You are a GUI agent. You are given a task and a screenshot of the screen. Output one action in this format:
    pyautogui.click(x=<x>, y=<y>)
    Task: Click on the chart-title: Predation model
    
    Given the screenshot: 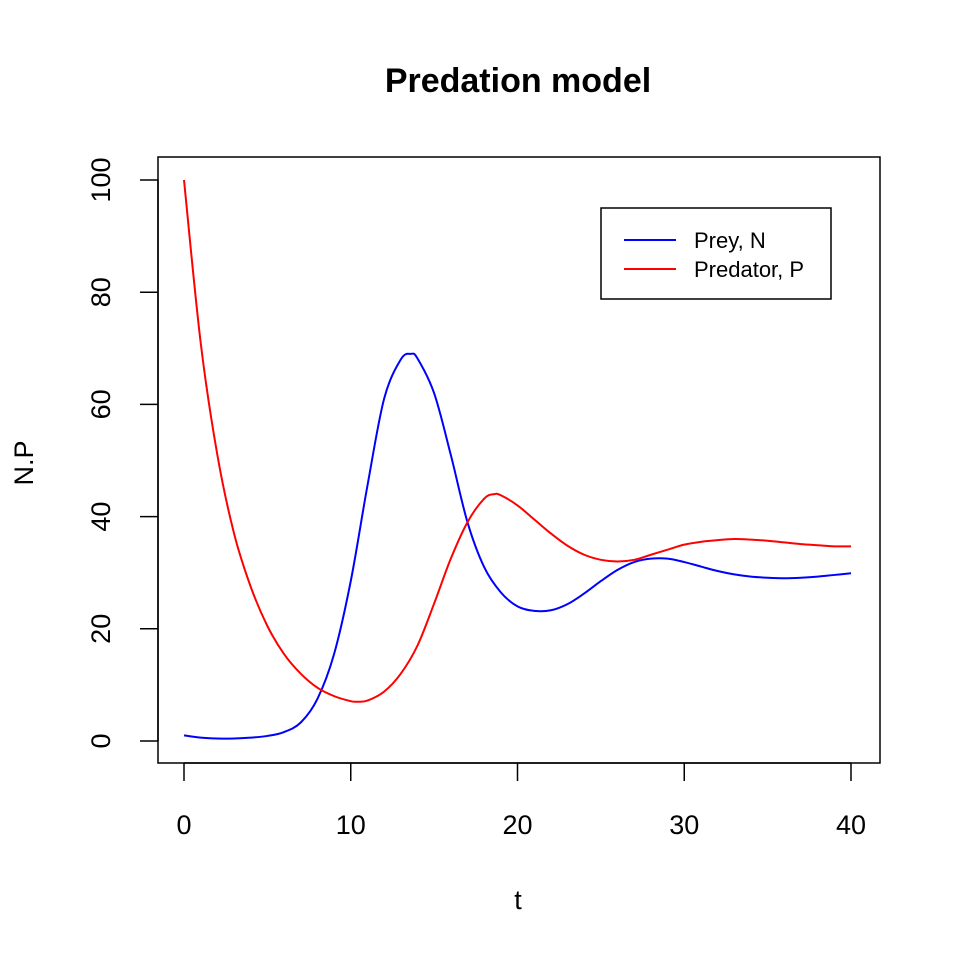 What is the action you would take?
    pyautogui.click(x=518, y=81)
    